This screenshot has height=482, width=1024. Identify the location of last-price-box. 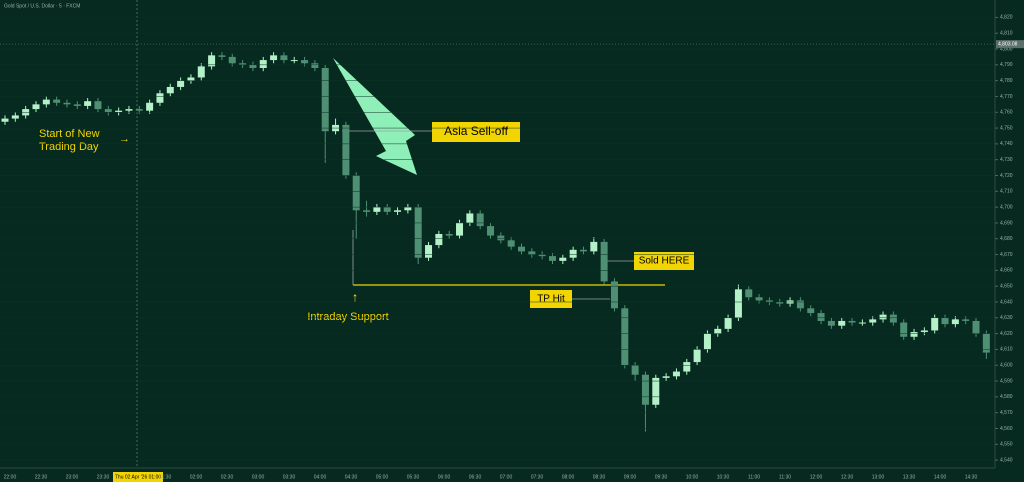
(1010, 44).